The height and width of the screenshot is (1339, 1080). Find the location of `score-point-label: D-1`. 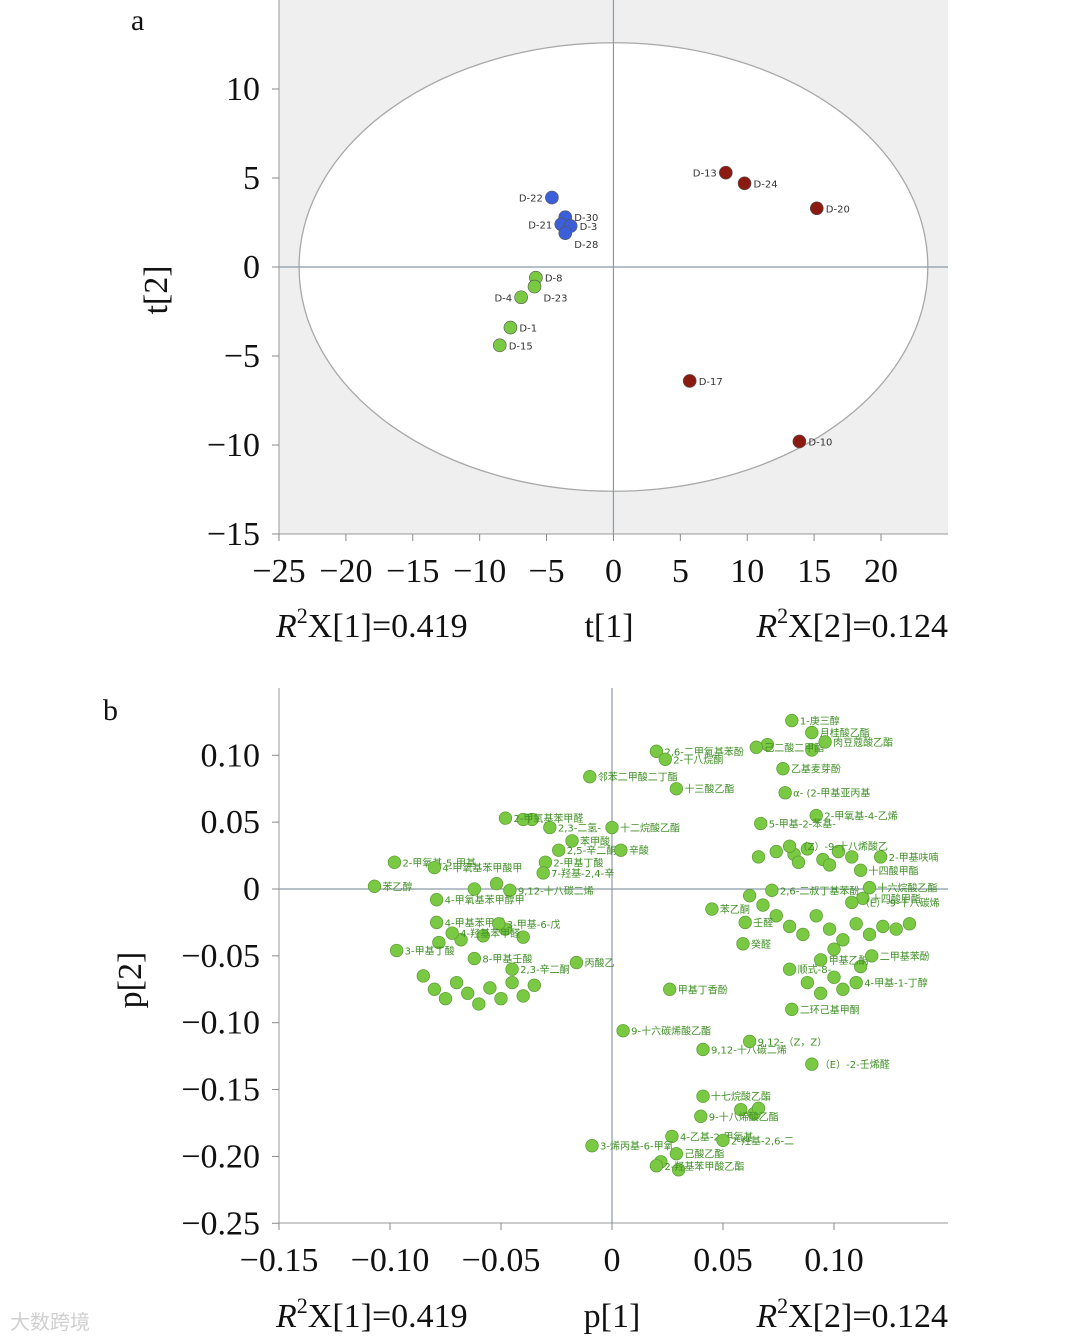

score-point-label: D-1 is located at coordinates (528, 329).